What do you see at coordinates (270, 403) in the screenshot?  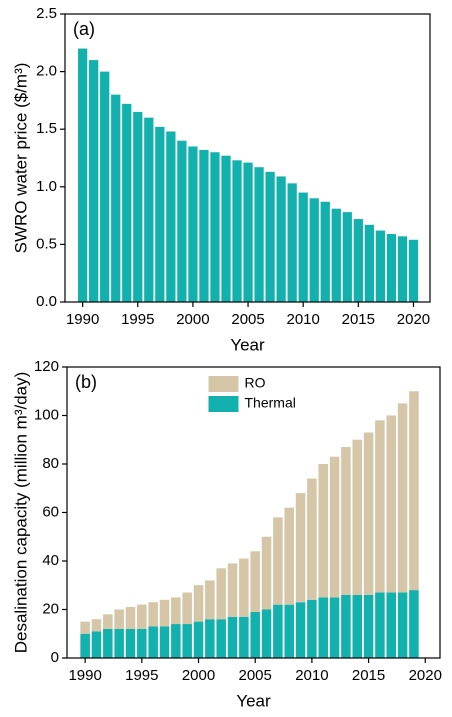 I see `legend-label: Thermal` at bounding box center [270, 403].